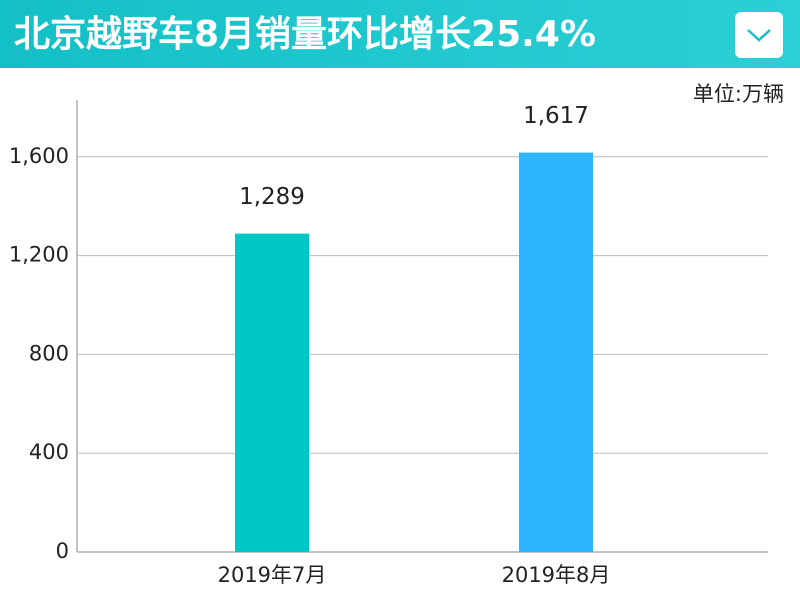 Image resolution: width=800 pixels, height=600 pixels. I want to click on y-tick-label: 0, so click(62, 551).